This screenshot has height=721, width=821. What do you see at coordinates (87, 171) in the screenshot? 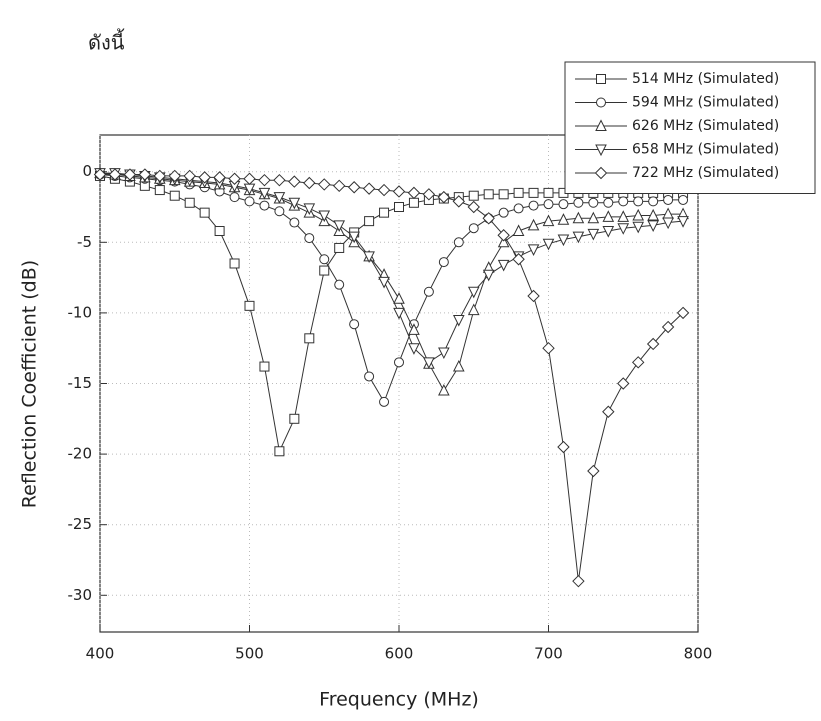
I see `y-tick-label: 0` at bounding box center [87, 171].